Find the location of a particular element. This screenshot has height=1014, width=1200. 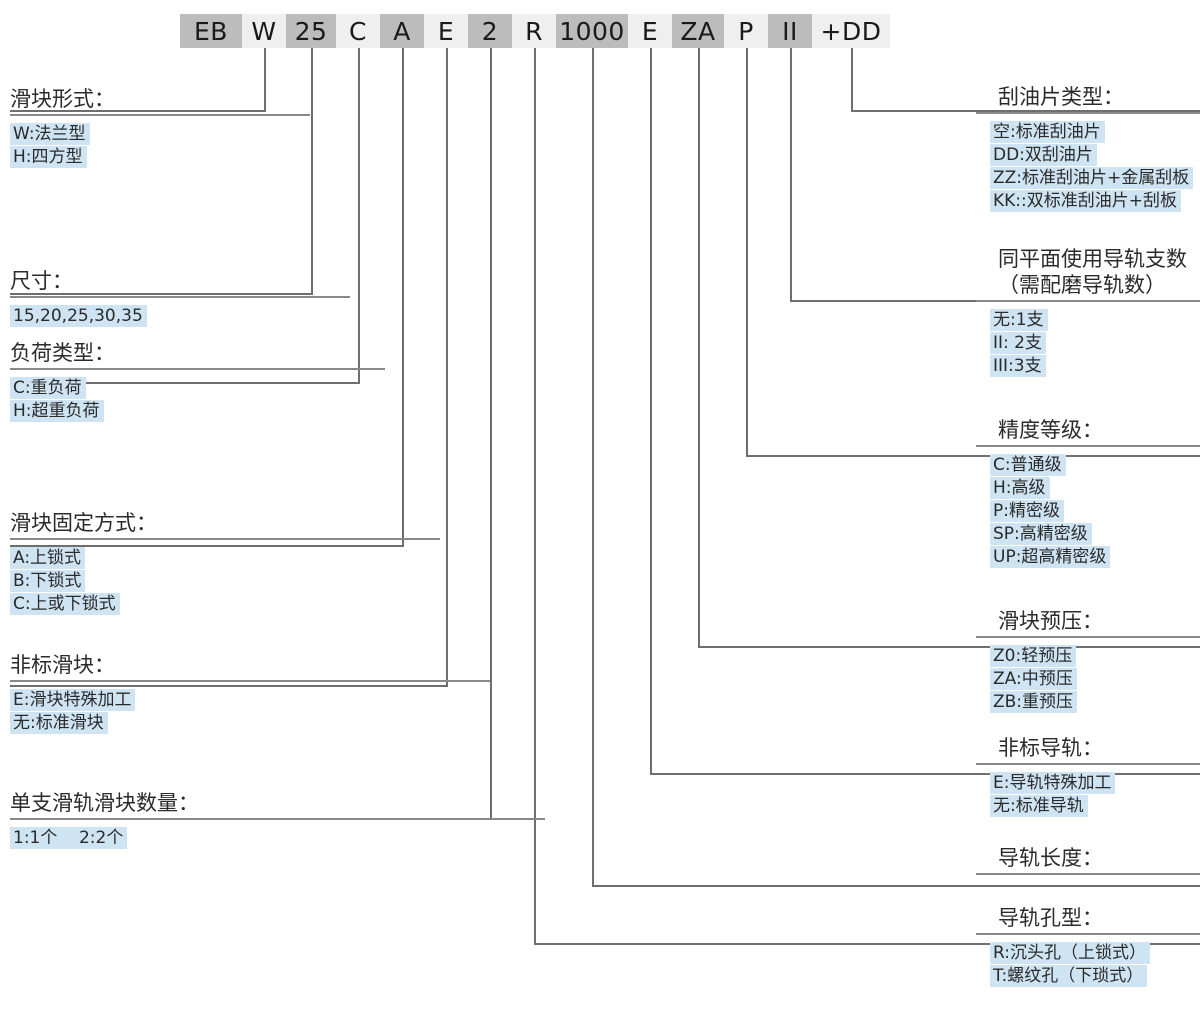

code-segment: E is located at coordinates (650, 31).